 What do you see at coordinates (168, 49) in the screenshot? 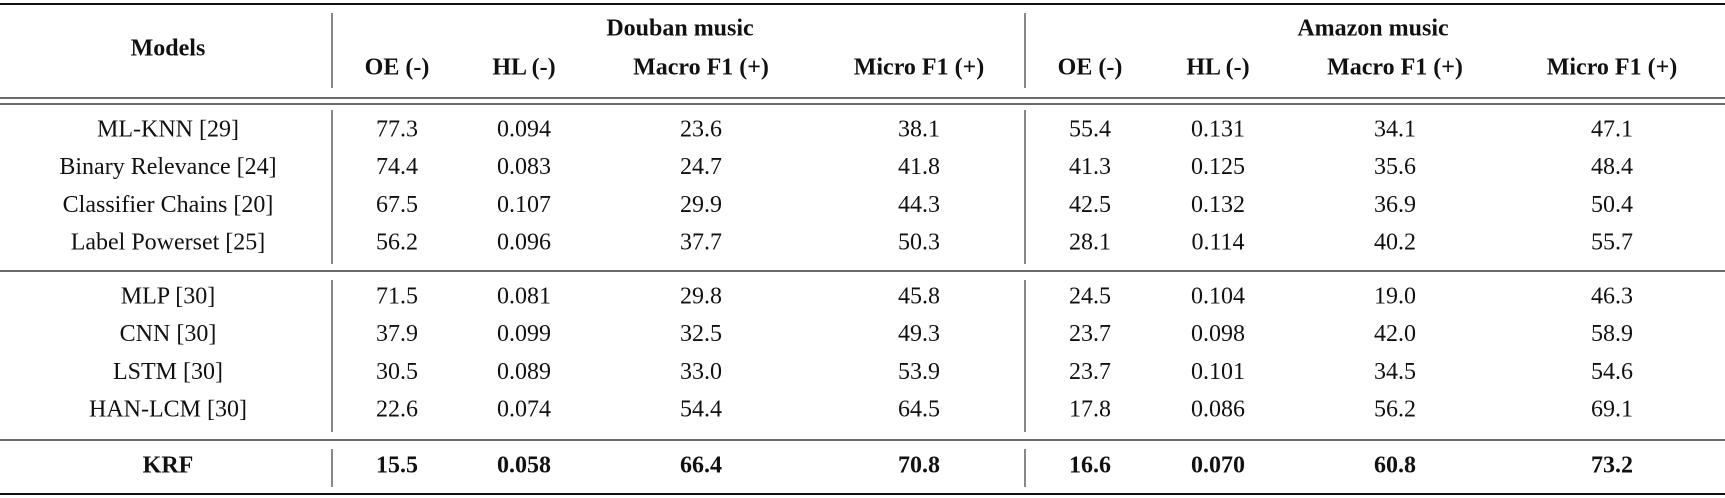
I see `models-header: Models` at bounding box center [168, 49].